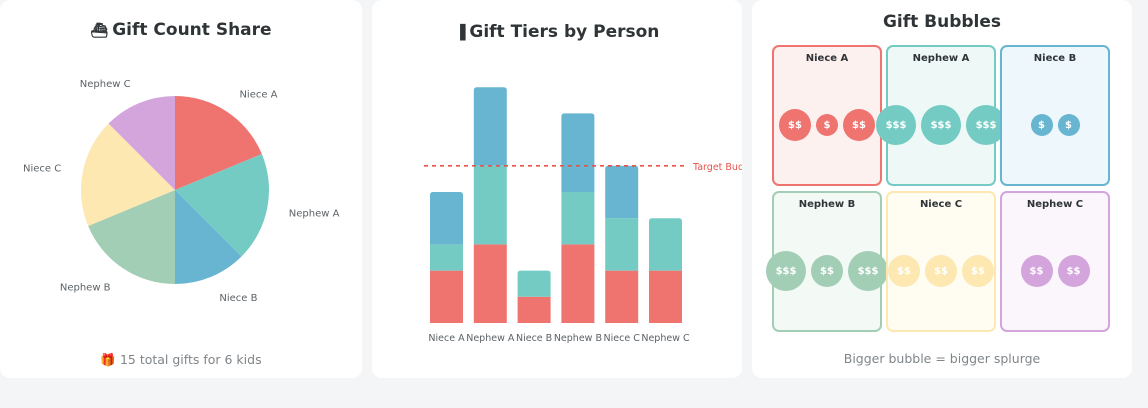 This screenshot has height=408, width=1148. I want to click on bubble-cell-niece-a: Niece A $$ $ $$, so click(827, 115).